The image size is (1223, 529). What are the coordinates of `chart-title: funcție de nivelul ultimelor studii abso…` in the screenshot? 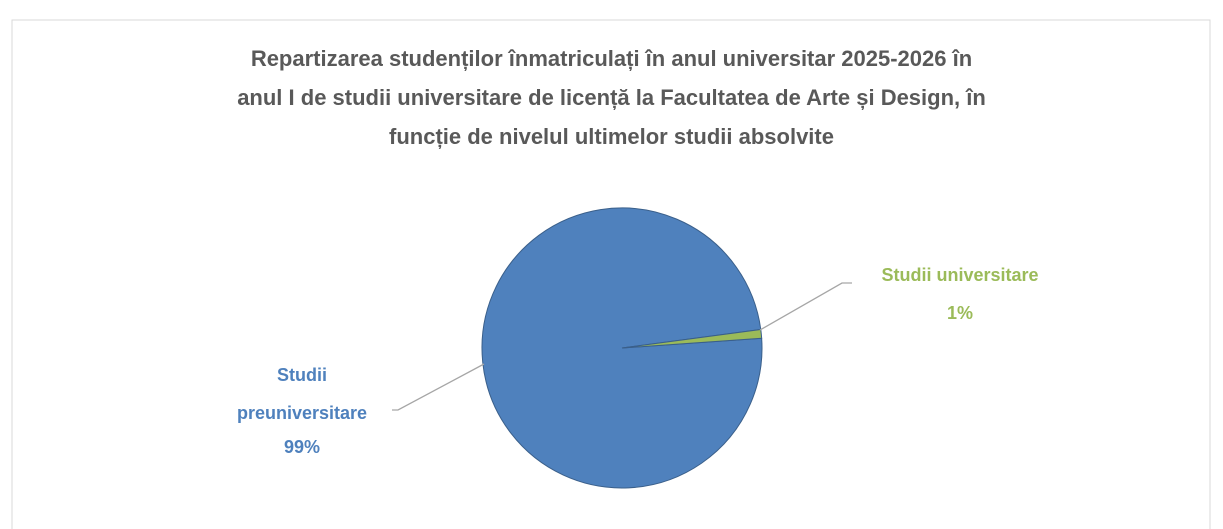 It's located at (611, 136).